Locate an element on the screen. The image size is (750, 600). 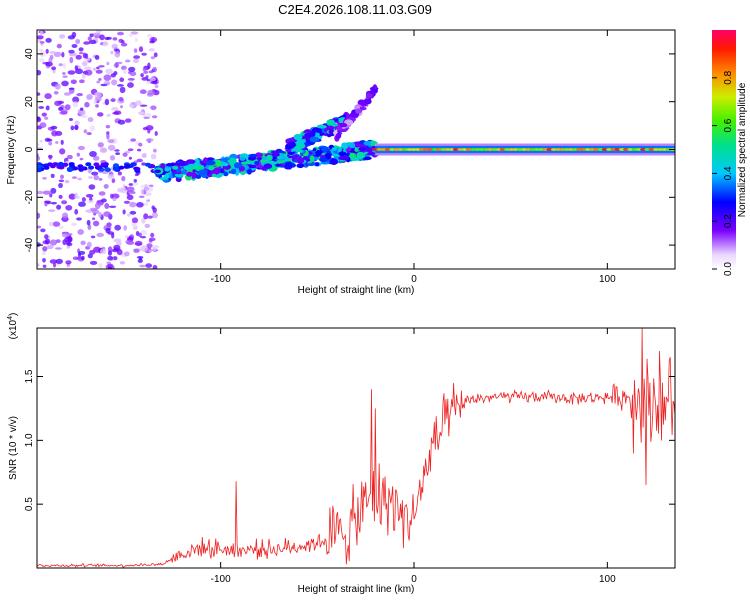
snr-multiplier: (x104) is located at coordinates (13, 326).